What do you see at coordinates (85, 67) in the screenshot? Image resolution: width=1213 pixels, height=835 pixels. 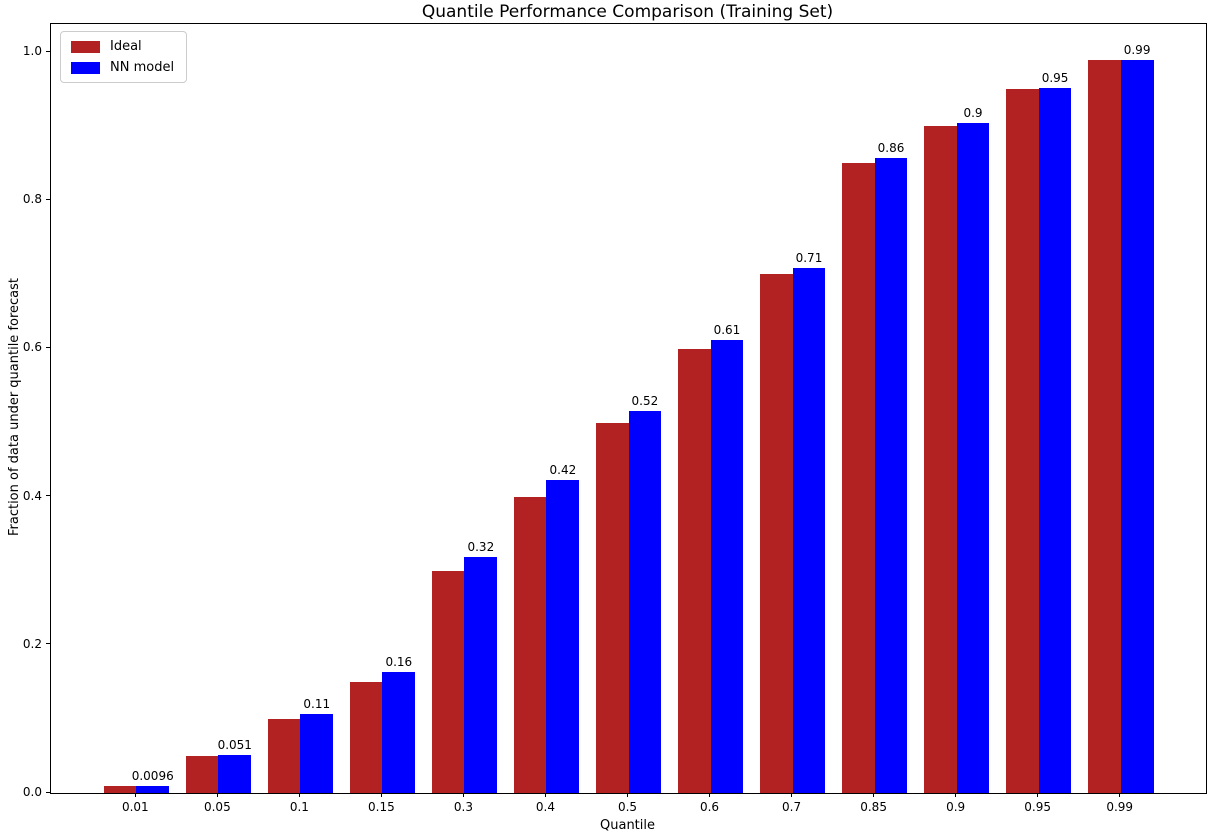 I see `legend-swatch-nn-model` at bounding box center [85, 67].